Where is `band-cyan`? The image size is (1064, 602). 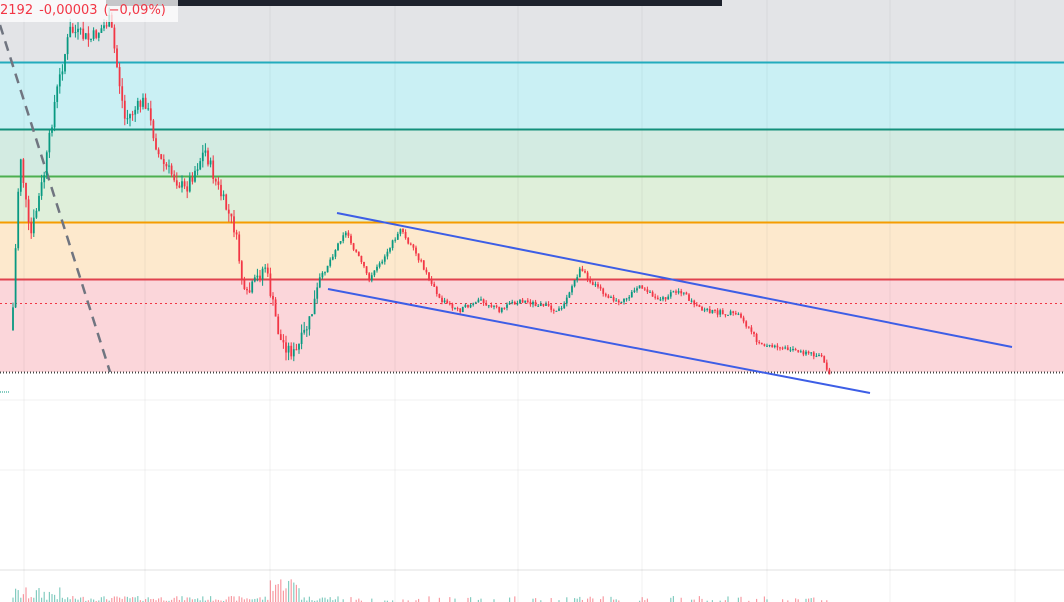
band-cyan is located at coordinates (532, 95).